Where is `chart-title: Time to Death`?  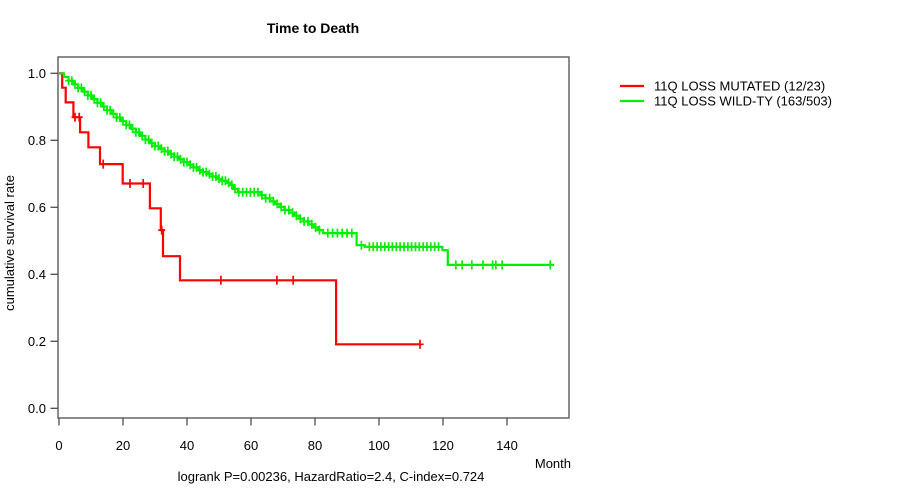
chart-title: Time to Death is located at coordinates (313, 28).